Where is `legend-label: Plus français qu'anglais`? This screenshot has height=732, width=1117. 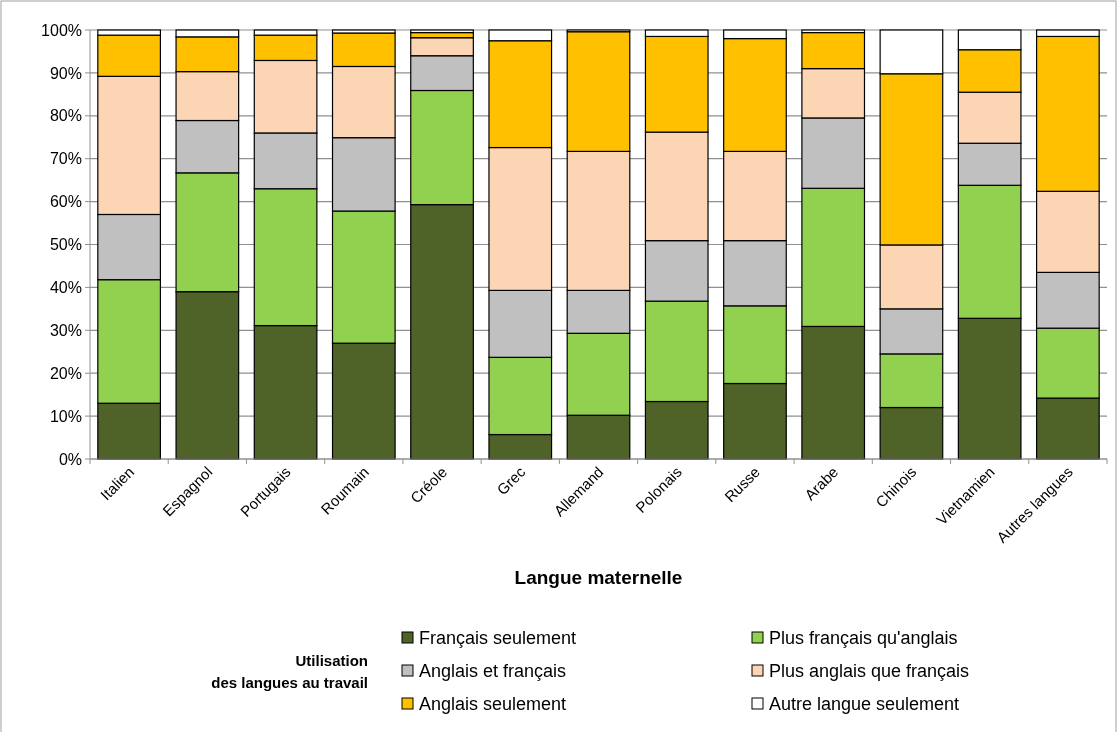 legend-label: Plus français qu'anglais is located at coordinates (863, 638).